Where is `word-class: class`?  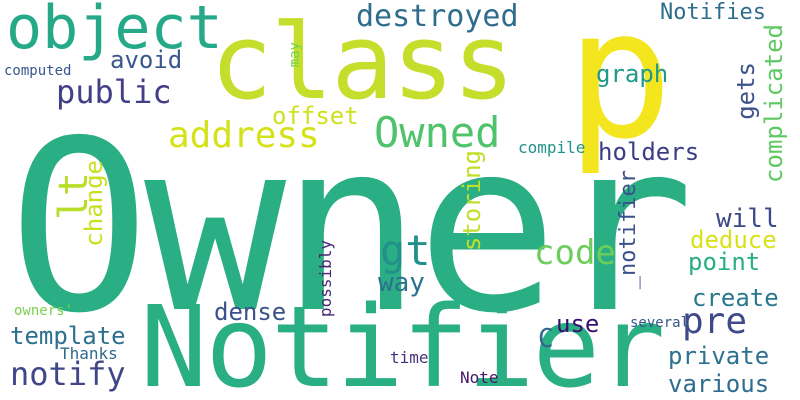 word-class: class is located at coordinates (362, 62).